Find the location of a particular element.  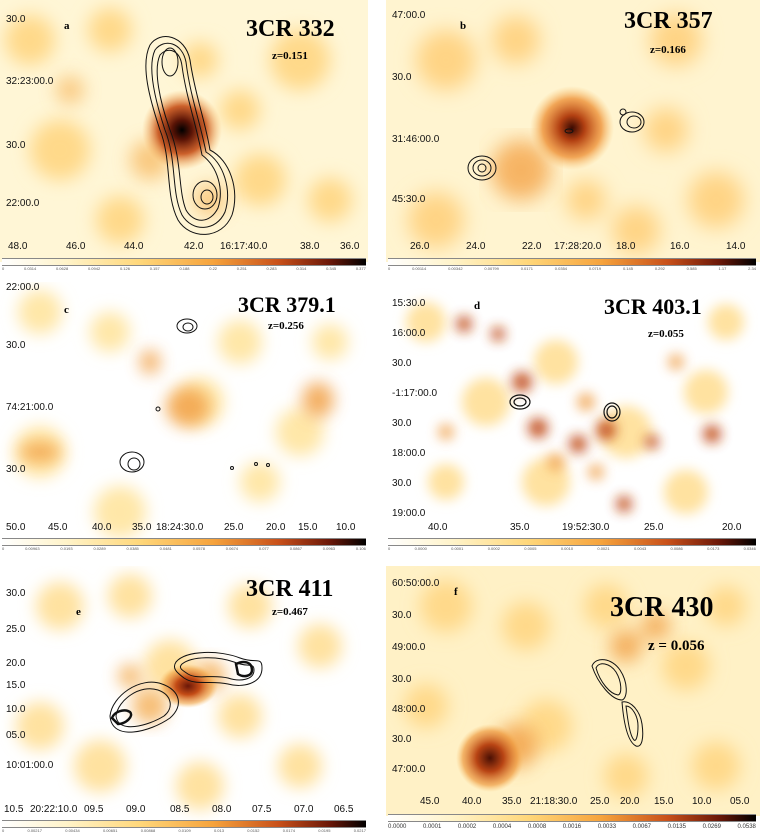

colorbar-tick: 0.0578 is located at coordinates (198, 548).